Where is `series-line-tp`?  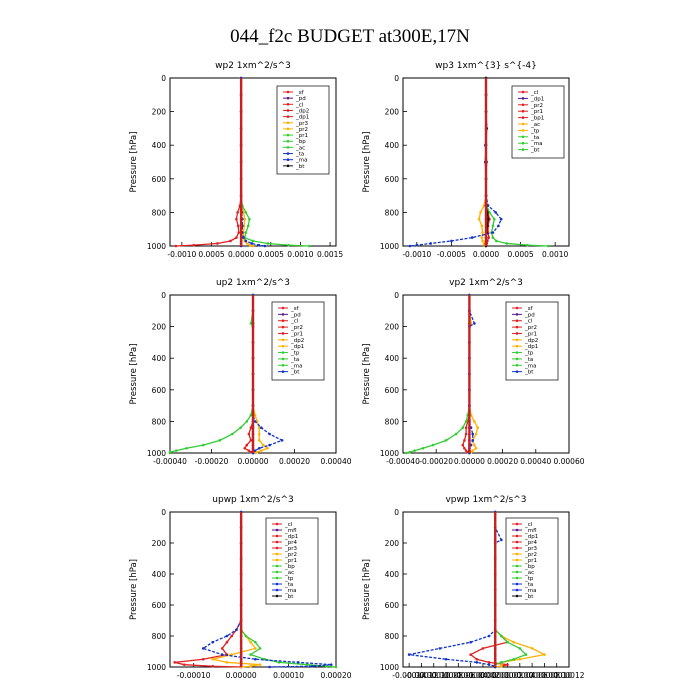 series-line-tp is located at coordinates (266, 590).